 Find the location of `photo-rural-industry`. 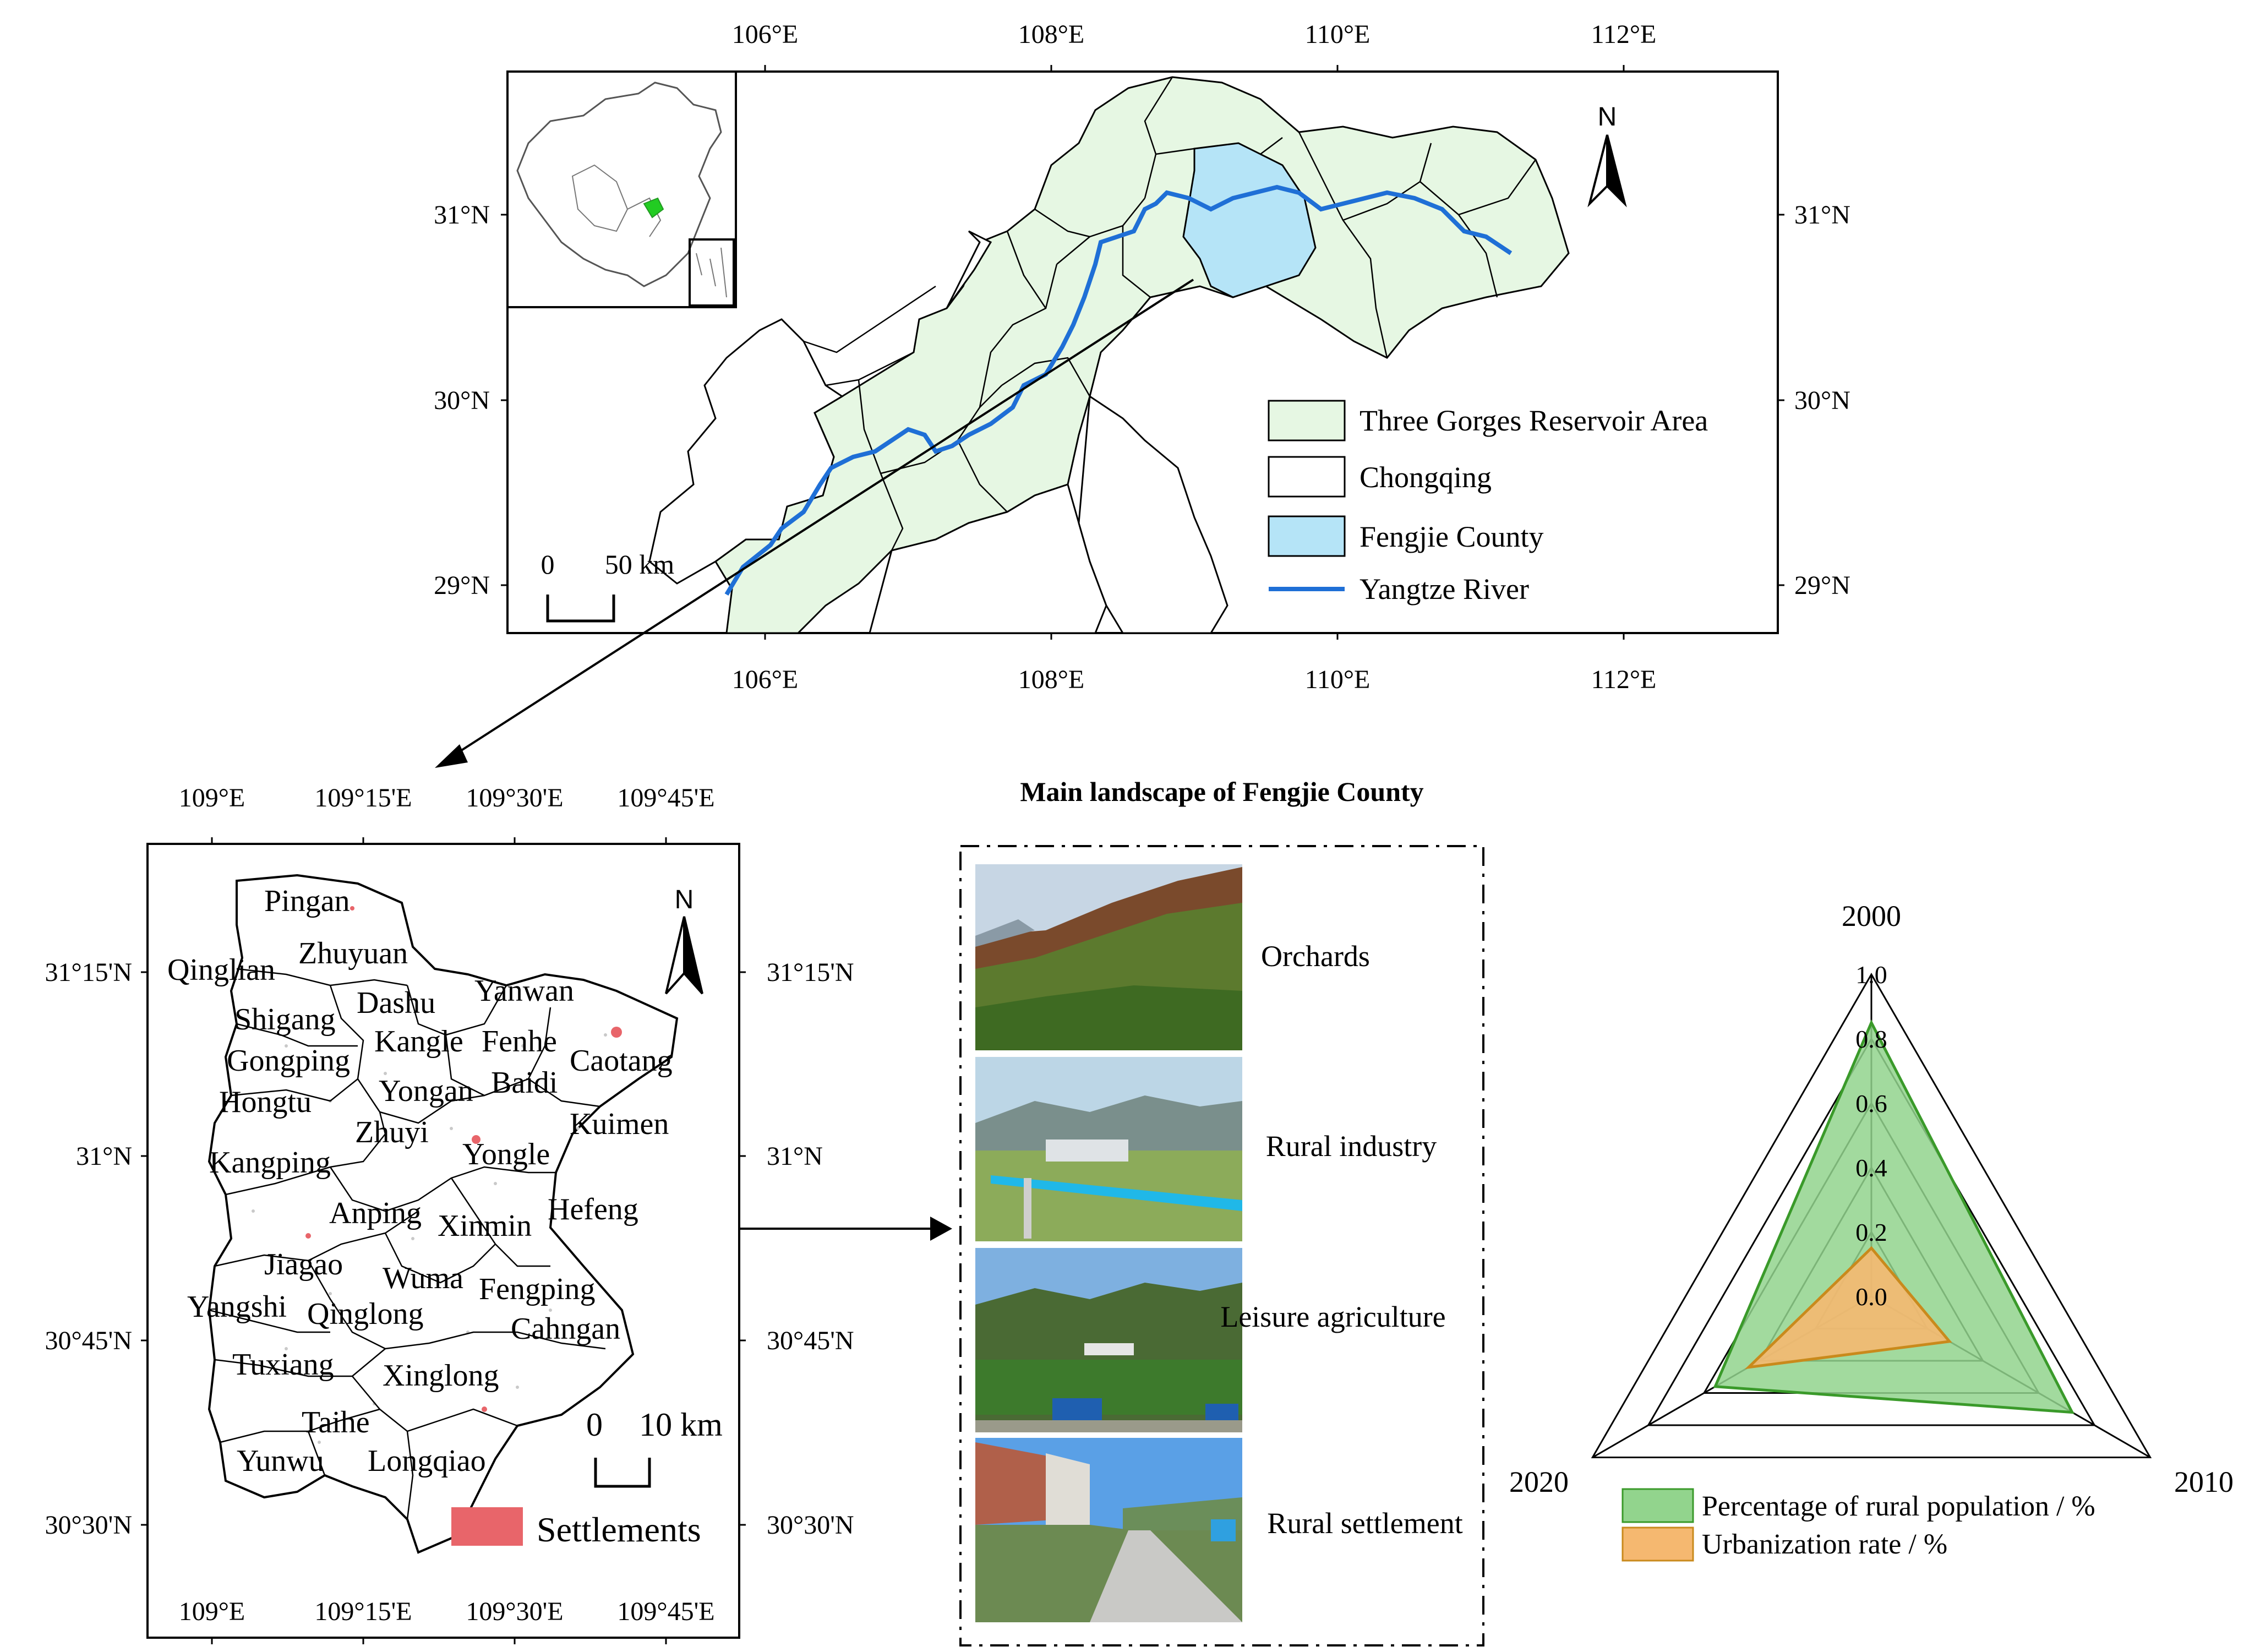

photo-rural-industry is located at coordinates (1108, 1149).